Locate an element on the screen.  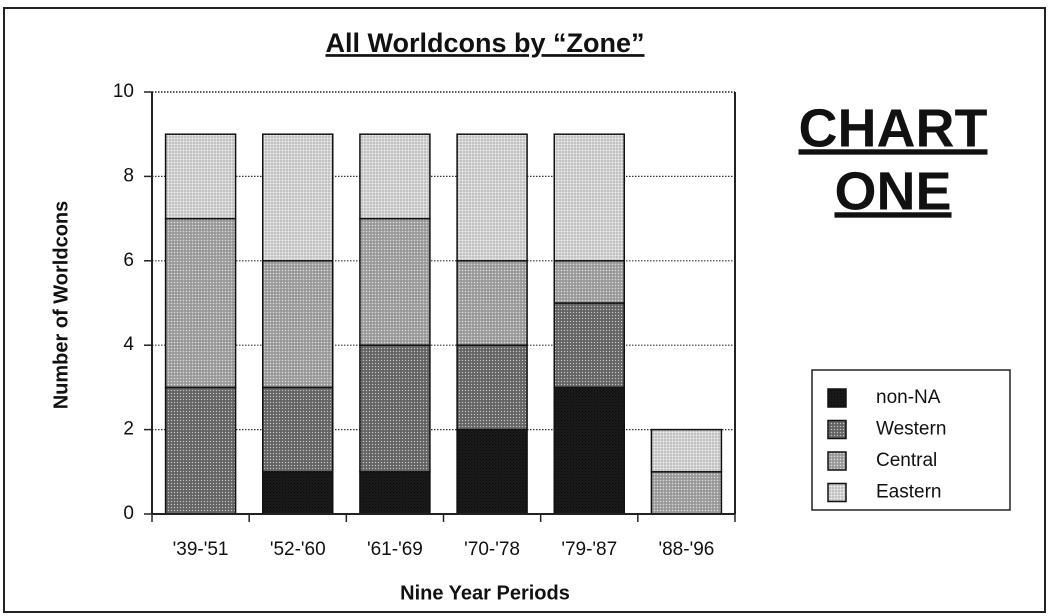
legend-label: Eastern is located at coordinates (908, 492).